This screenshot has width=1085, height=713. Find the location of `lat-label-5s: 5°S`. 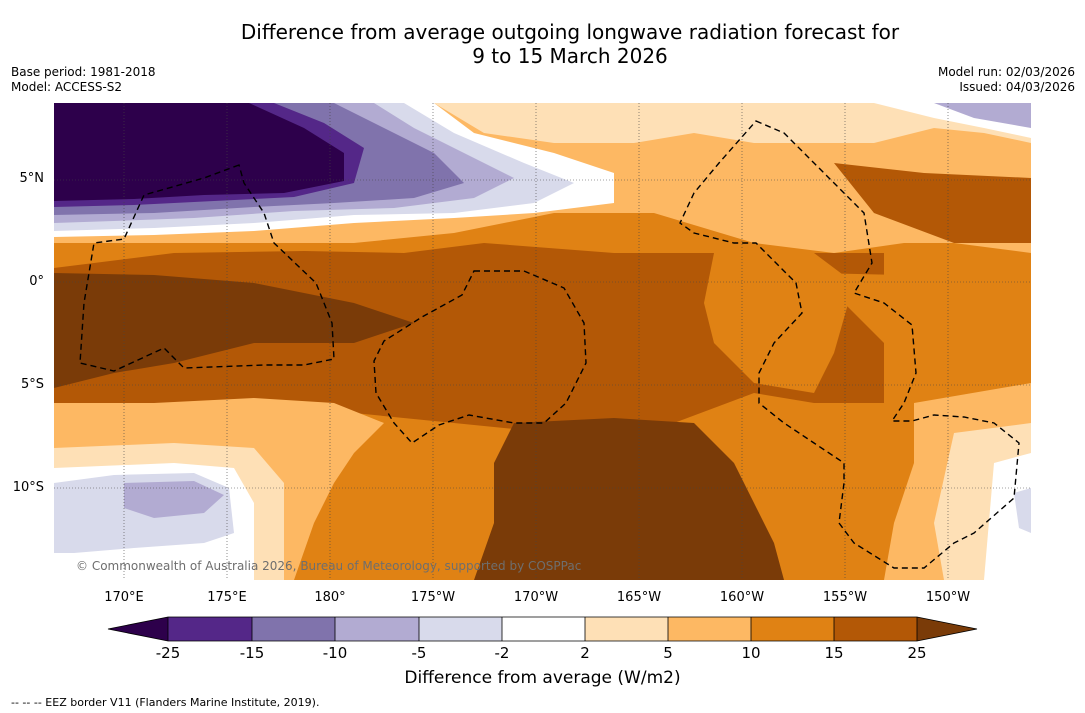

lat-label-5s: 5°S is located at coordinates (32, 384).